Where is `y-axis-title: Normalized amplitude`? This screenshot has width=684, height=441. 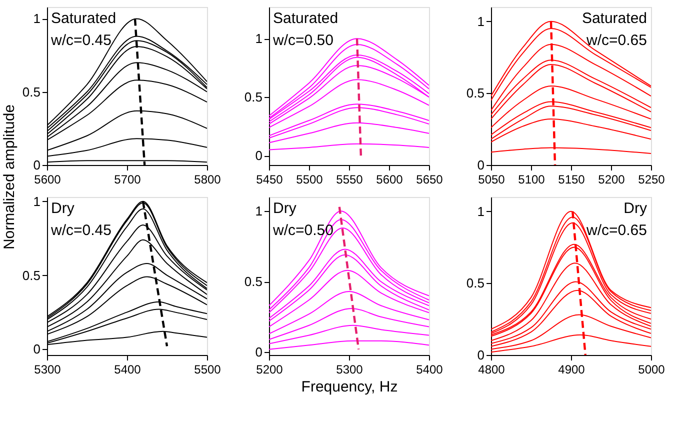 y-axis-title: Normalized amplitude is located at coordinates (9, 177).